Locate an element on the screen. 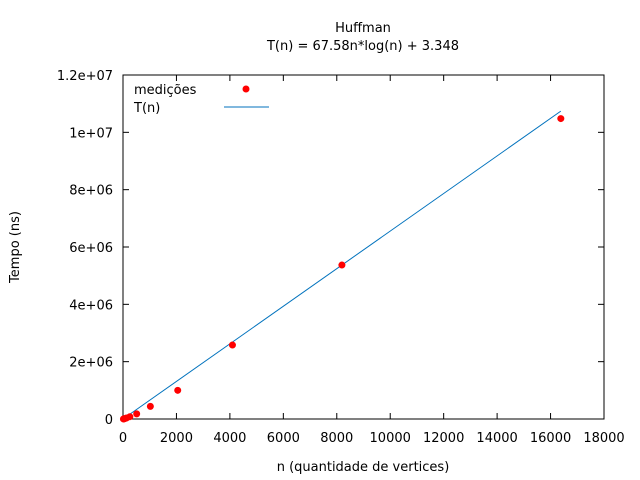 This screenshot has width=640, height=480. legend: medições T(n) is located at coordinates (201, 99).